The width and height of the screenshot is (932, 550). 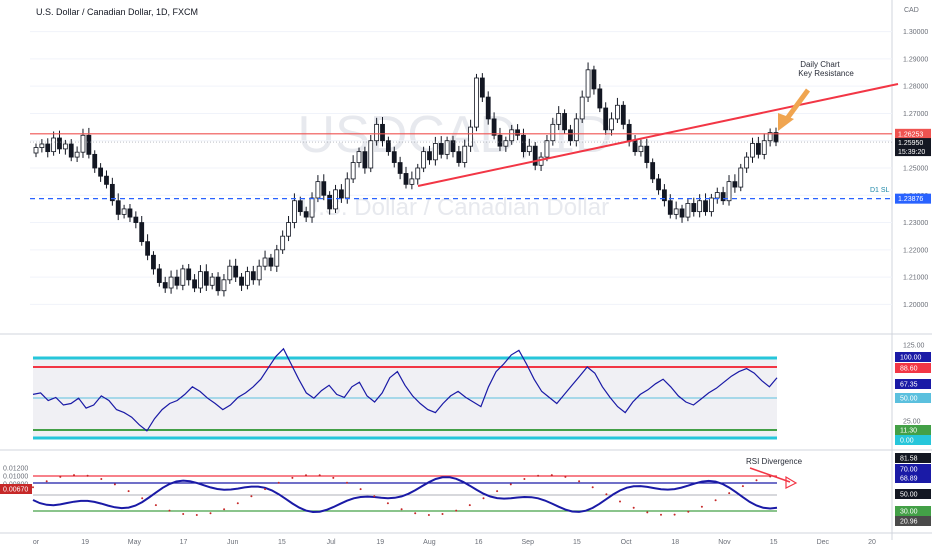 What do you see at coordinates (770, 475) in the screenshot?
I see `divergence-arrow` at bounding box center [770, 475].